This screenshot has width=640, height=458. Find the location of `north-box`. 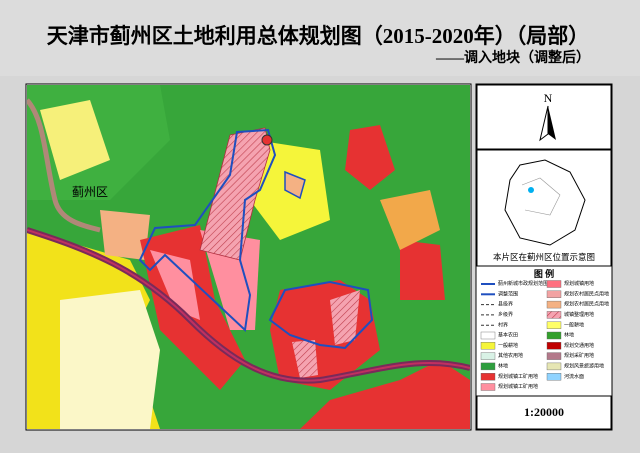

north-box is located at coordinates (544, 117).